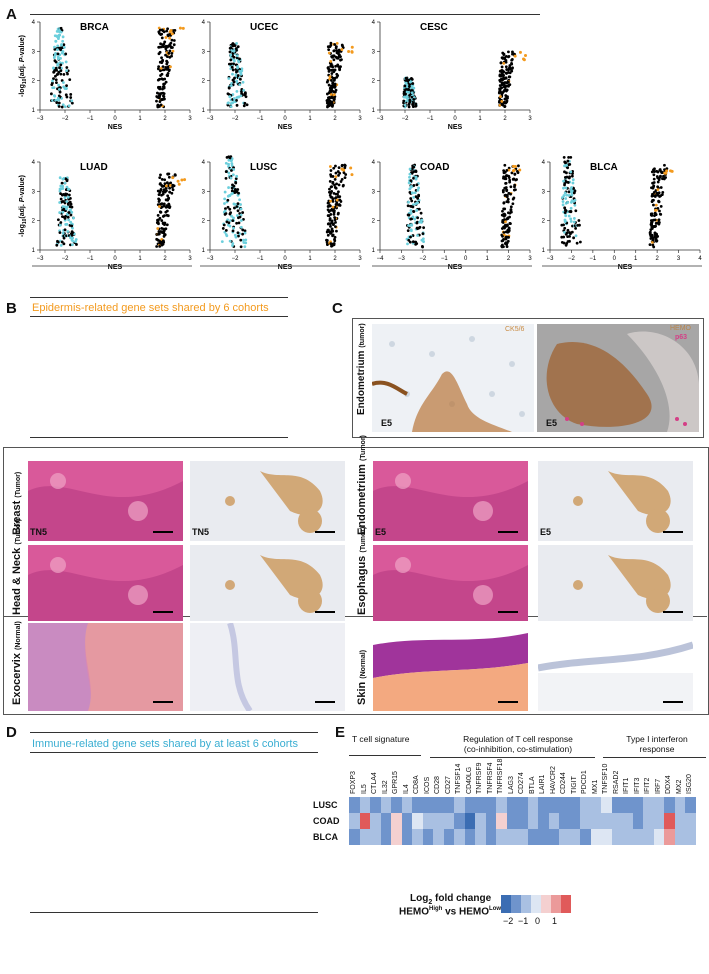  Describe the element at coordinates (34, 163) in the screenshot. I see `y-tick-label: 4` at that location.